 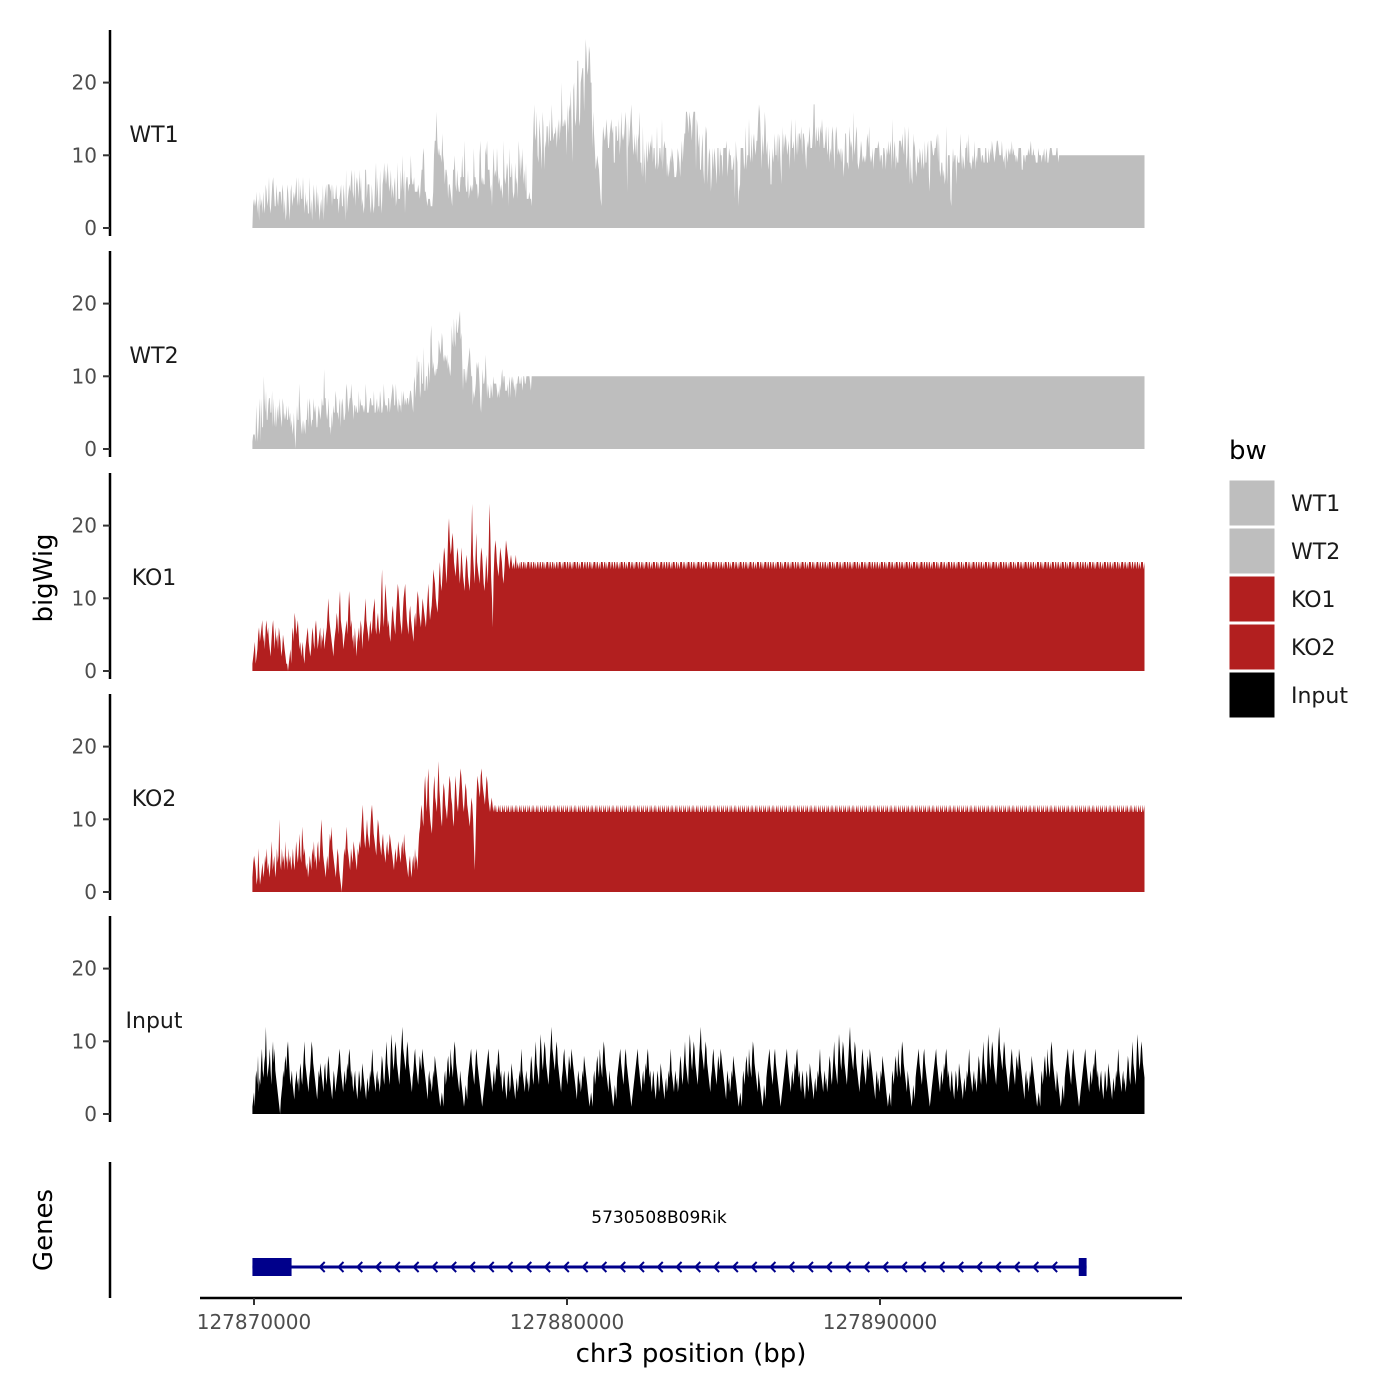 I want to click on coverage-area-wt1, so click(x=698, y=133).